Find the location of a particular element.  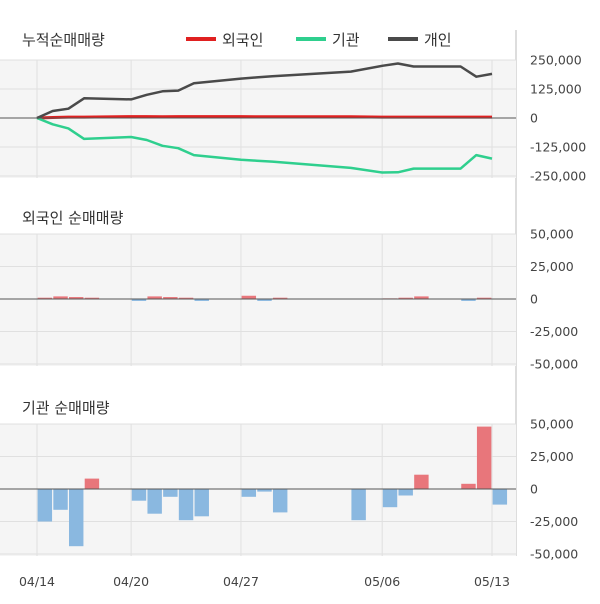

panel-3-ytick-label: -50,000 is located at coordinates (554, 554).